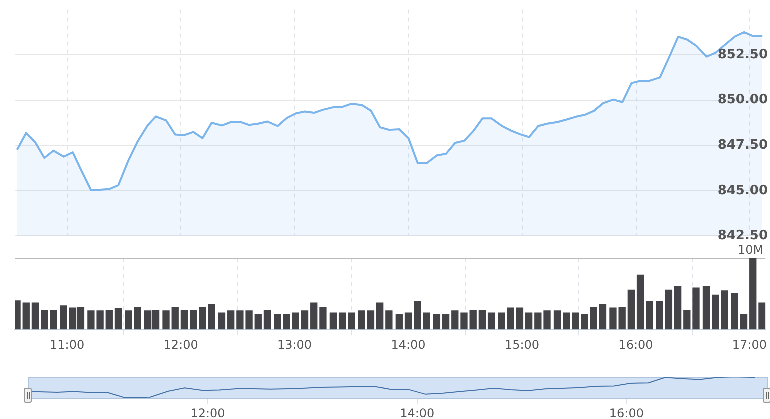  I want to click on x-tick-label: 11:00, so click(67, 345).